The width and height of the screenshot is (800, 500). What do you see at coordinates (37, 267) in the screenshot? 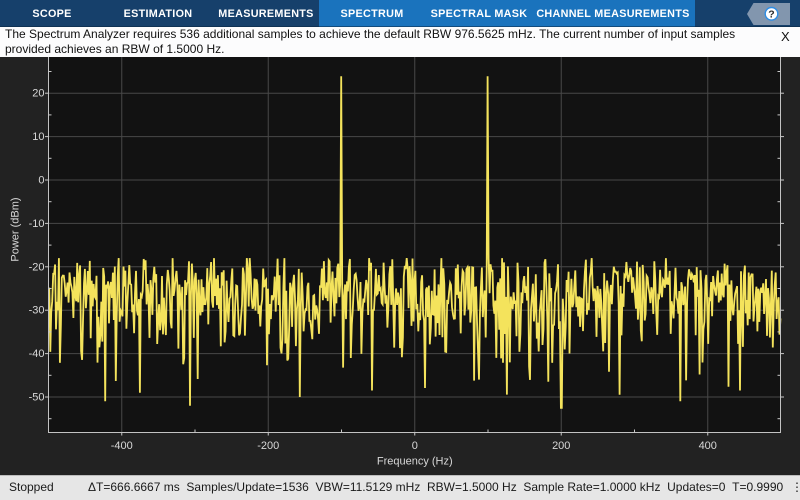
I see `svg-text: -20` at bounding box center [37, 267].